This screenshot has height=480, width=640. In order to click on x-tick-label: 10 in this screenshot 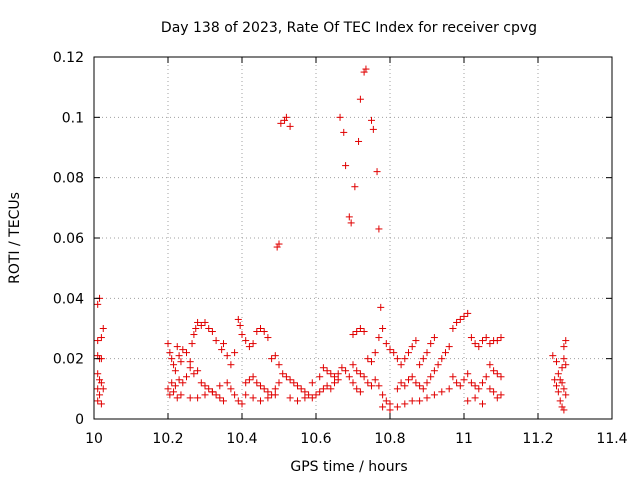, I will do `click(94, 439)`.